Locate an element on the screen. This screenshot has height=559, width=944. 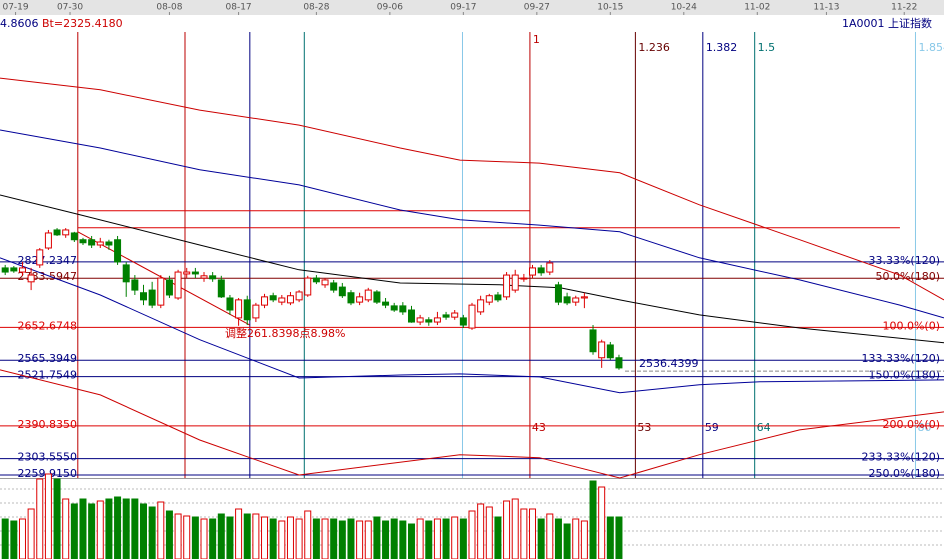
x-tick-label: 07-19 is located at coordinates (15, 8).